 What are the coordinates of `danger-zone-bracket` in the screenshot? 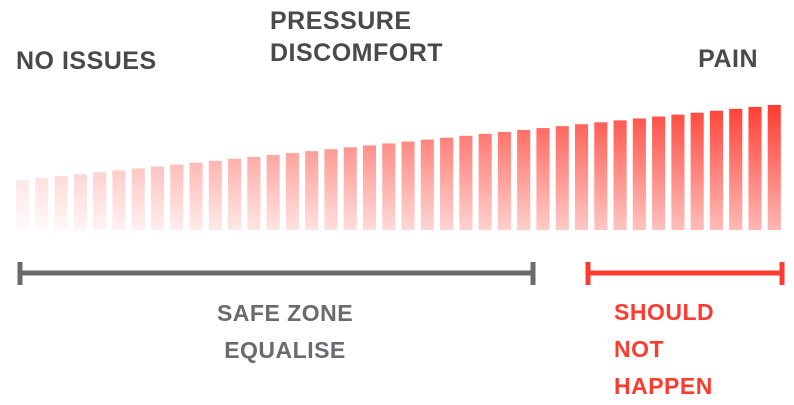 It's located at (685, 273).